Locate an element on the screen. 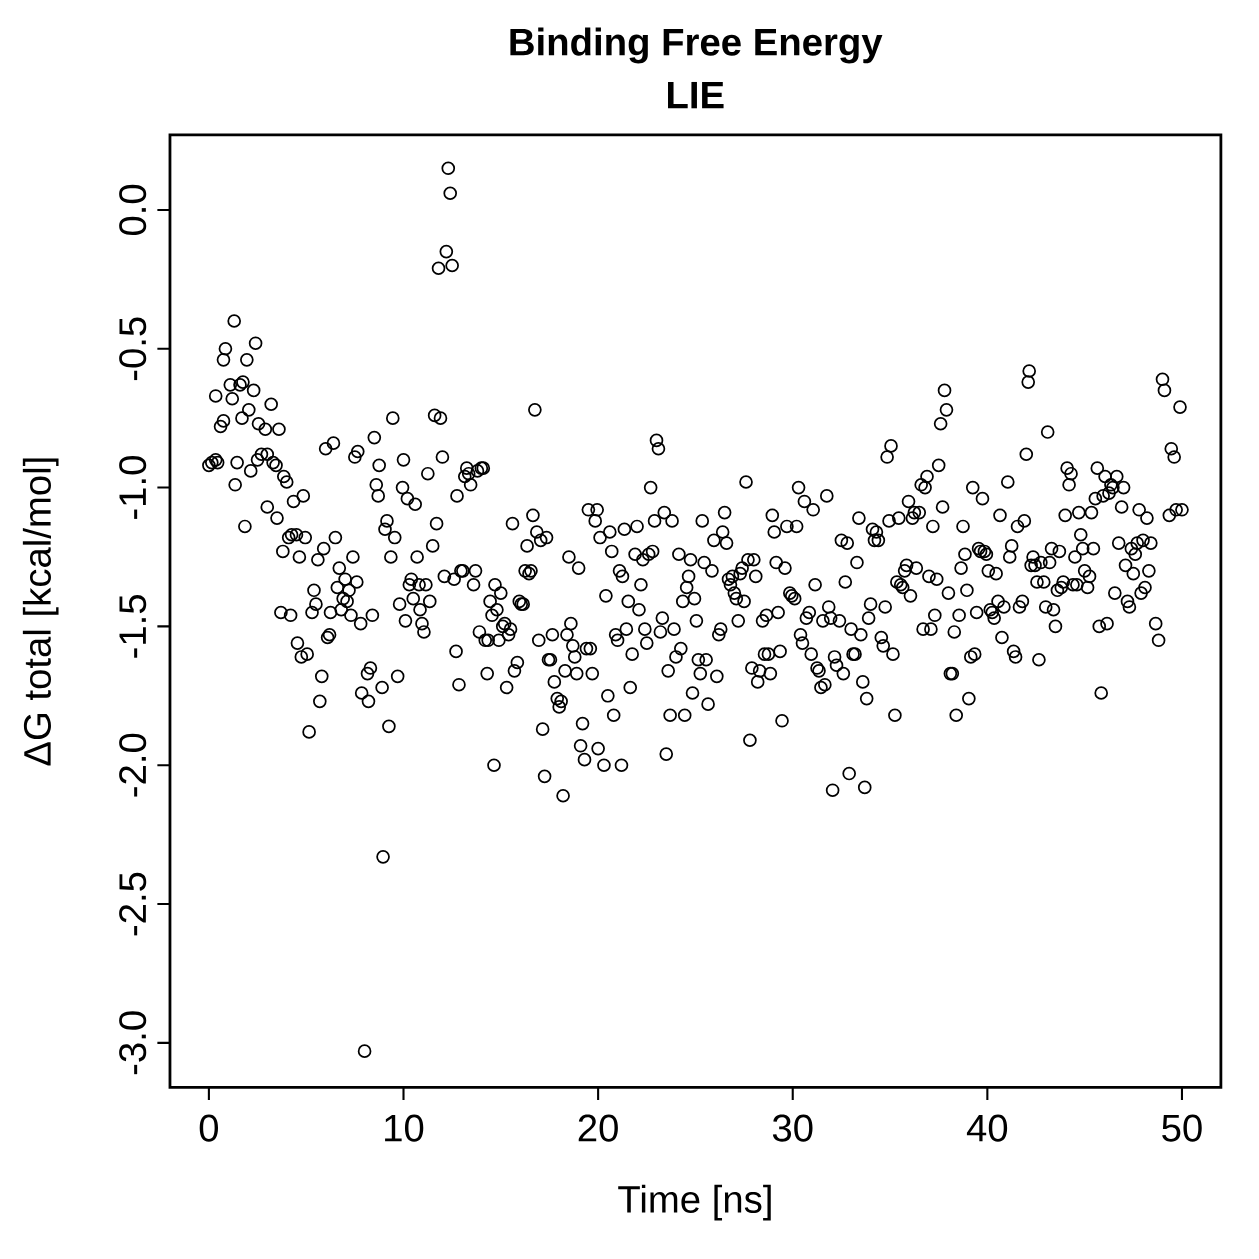 The height and width of the screenshot is (1259, 1259). y-tick-label: -1.0 is located at coordinates (133, 487).